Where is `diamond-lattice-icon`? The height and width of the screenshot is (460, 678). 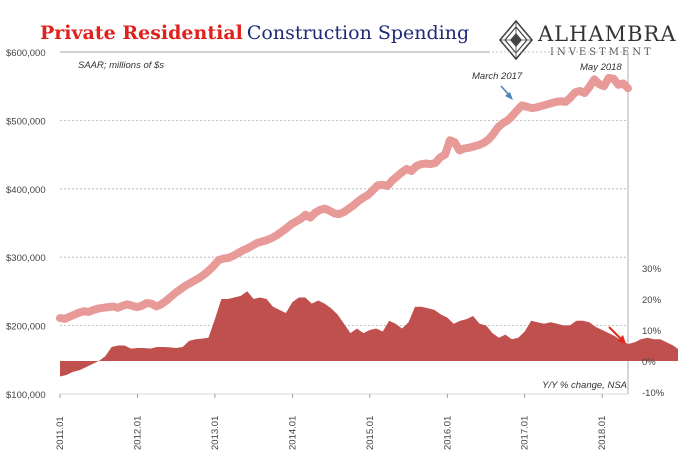
diamond-lattice-icon is located at coordinates (516, 40).